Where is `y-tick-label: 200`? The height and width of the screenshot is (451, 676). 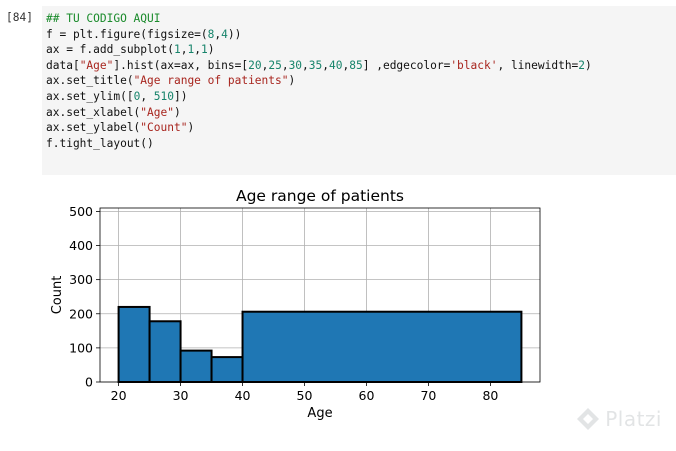
y-tick-label: 200 is located at coordinates (81, 313).